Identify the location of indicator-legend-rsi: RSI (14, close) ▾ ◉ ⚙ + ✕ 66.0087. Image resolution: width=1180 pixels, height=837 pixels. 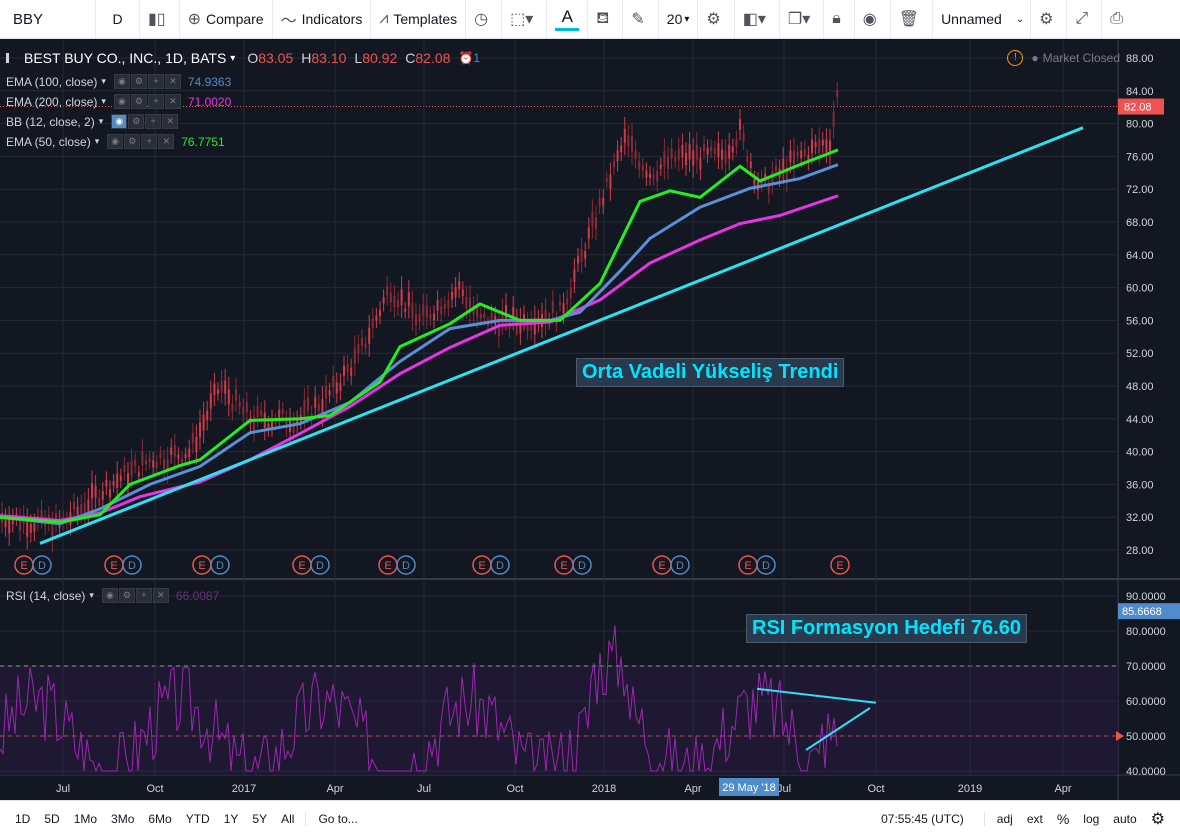
(112, 595).